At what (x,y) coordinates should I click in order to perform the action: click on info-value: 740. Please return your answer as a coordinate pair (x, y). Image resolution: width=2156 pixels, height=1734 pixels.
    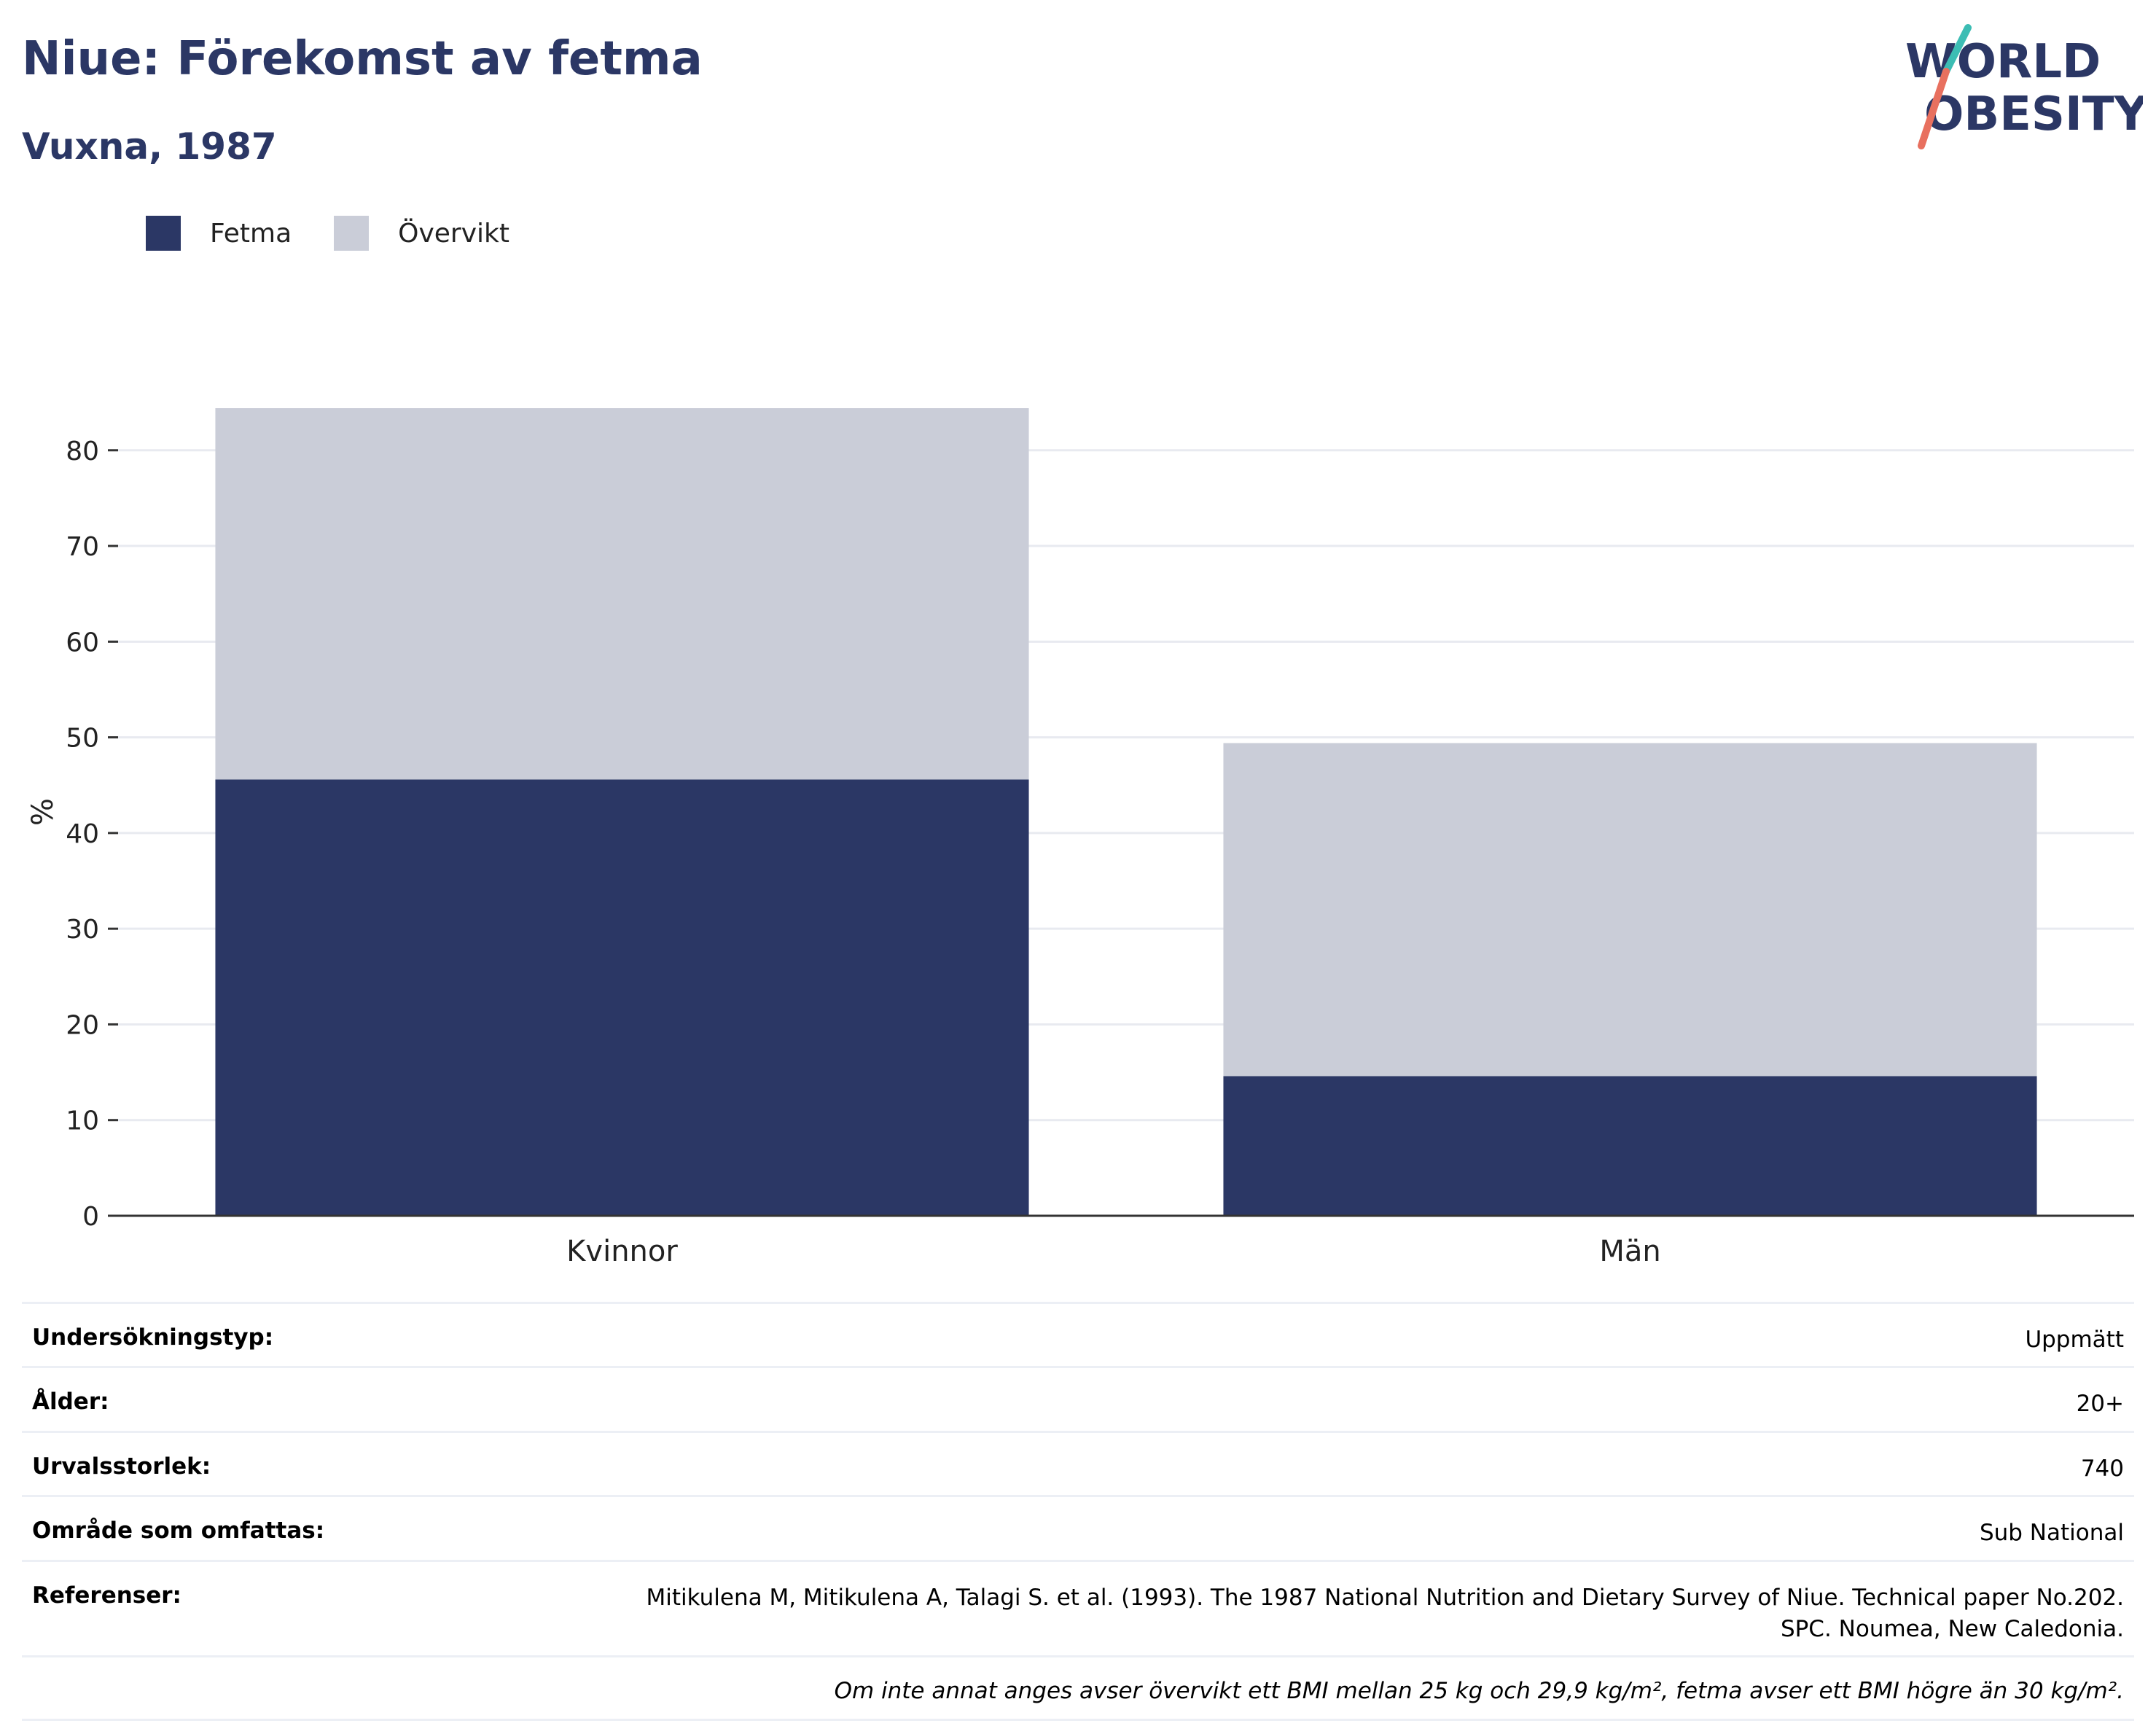
    Looking at the image, I should click on (2102, 1468).